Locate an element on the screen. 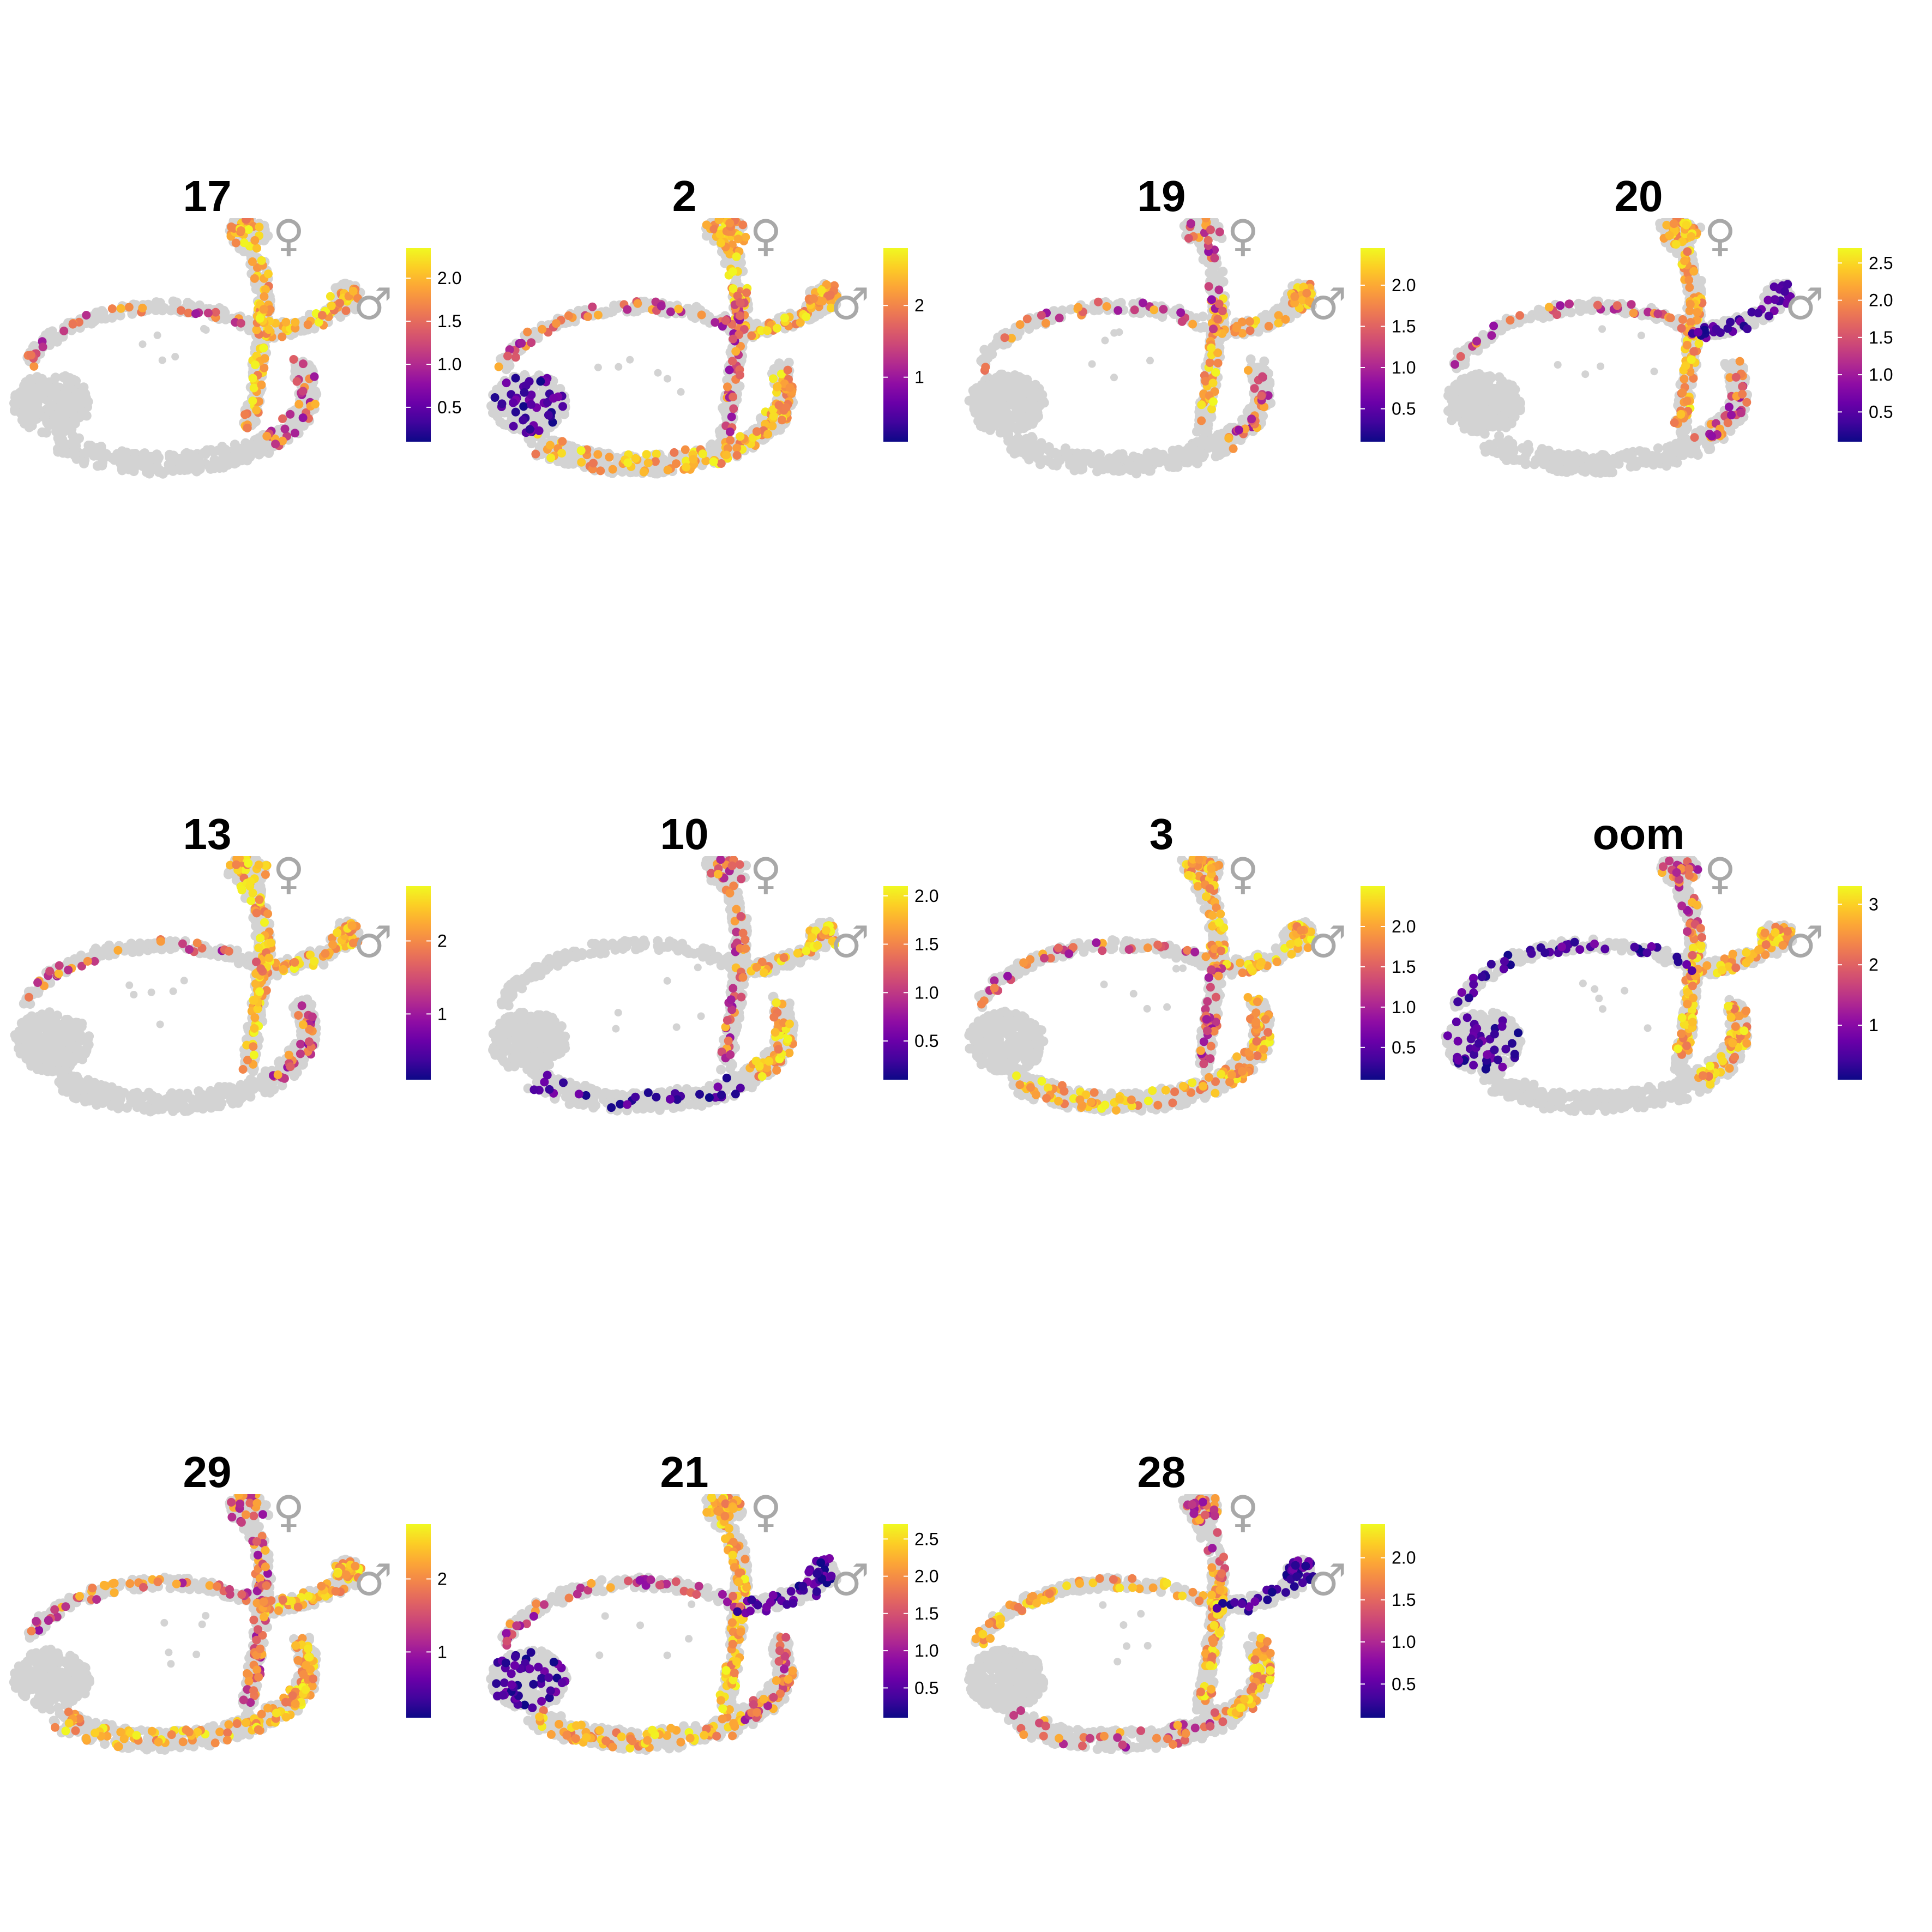 The image size is (1932, 1932). embedding-plot: ♀♂ is located at coordinates (201, 348).